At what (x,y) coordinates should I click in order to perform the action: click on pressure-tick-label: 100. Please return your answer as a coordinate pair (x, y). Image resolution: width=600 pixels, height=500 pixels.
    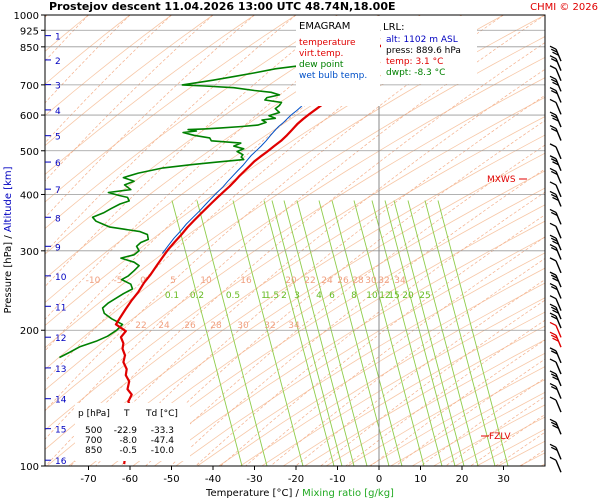
    Looking at the image, I should click on (29, 467).